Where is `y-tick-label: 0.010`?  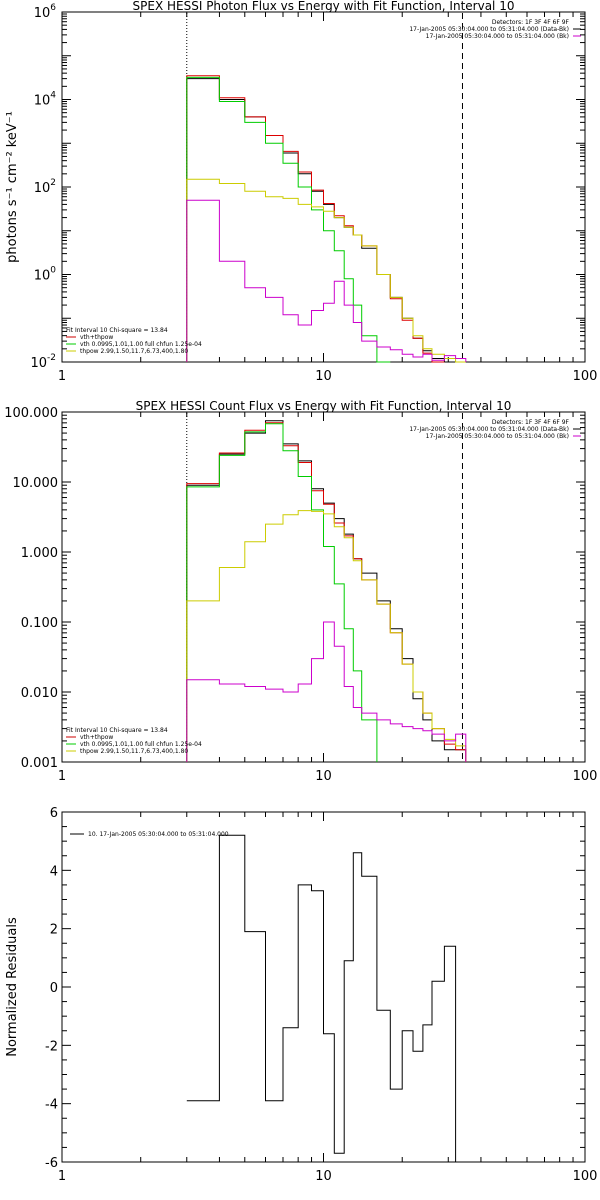 y-tick-label: 0.010 is located at coordinates (39, 693).